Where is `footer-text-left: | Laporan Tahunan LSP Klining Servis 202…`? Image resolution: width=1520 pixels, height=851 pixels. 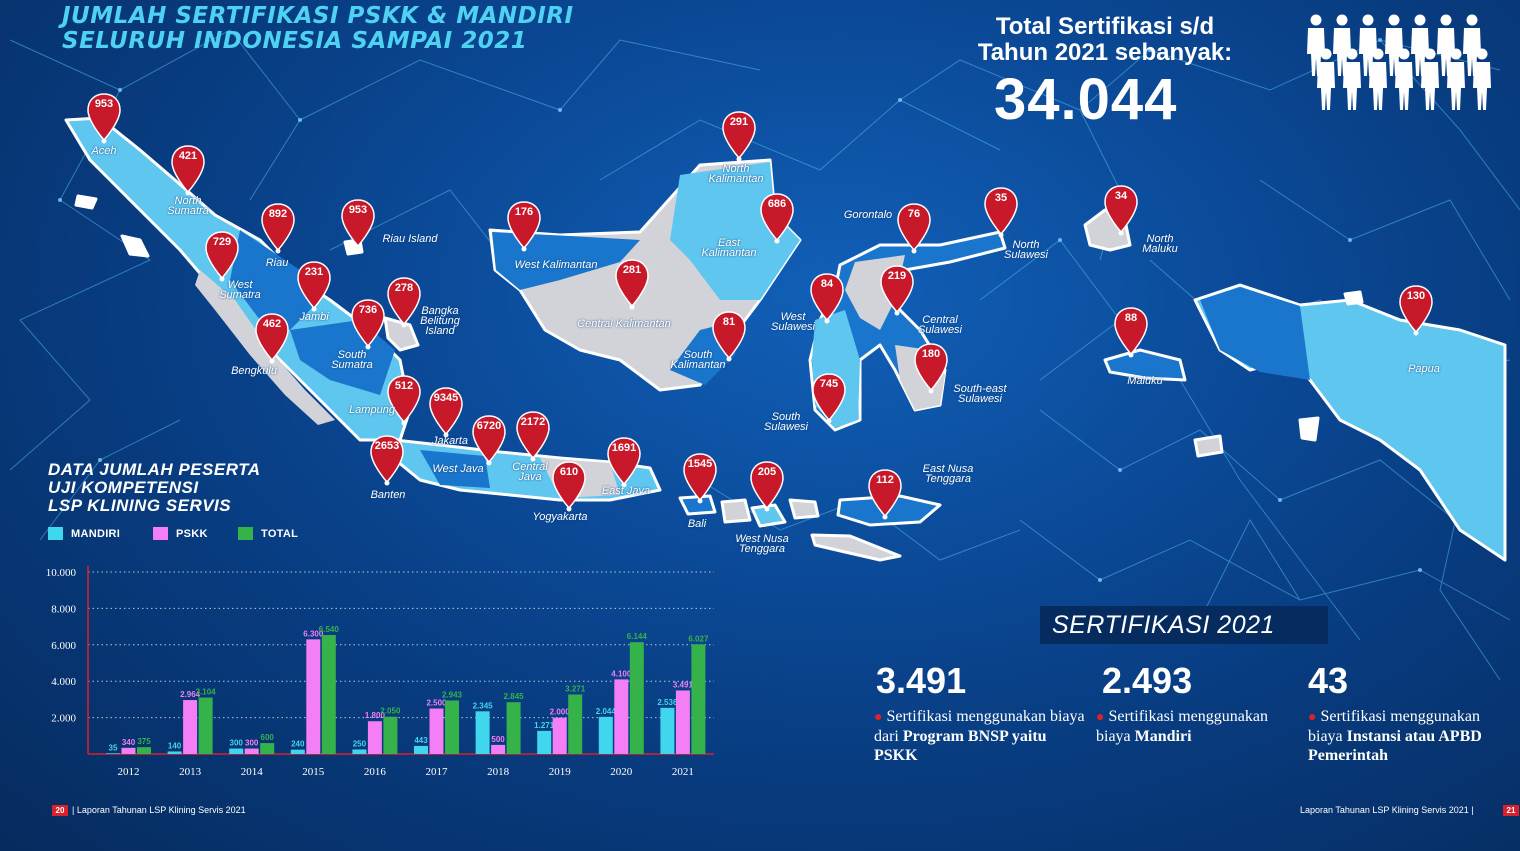 footer-text-left: | Laporan Tahunan LSP Klining Servis 202… is located at coordinates (159, 810).